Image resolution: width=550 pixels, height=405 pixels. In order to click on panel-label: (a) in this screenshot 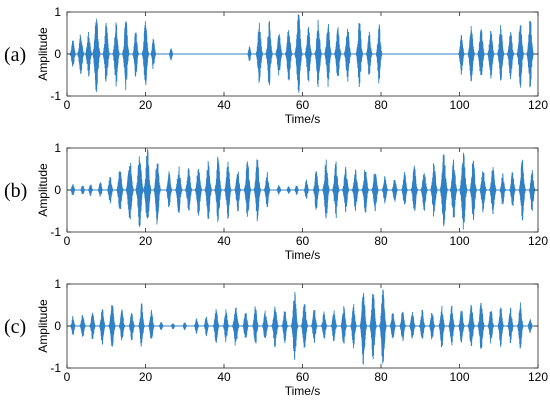, I will do `click(15, 55)`.